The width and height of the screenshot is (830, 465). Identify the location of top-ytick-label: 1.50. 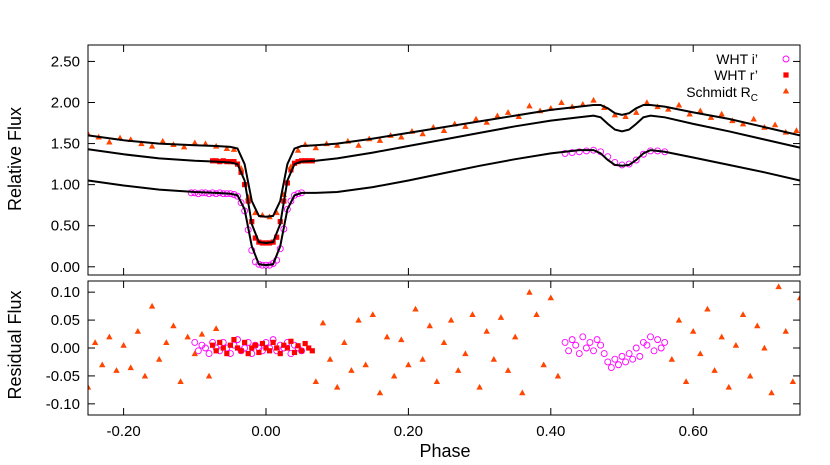
(65, 144).